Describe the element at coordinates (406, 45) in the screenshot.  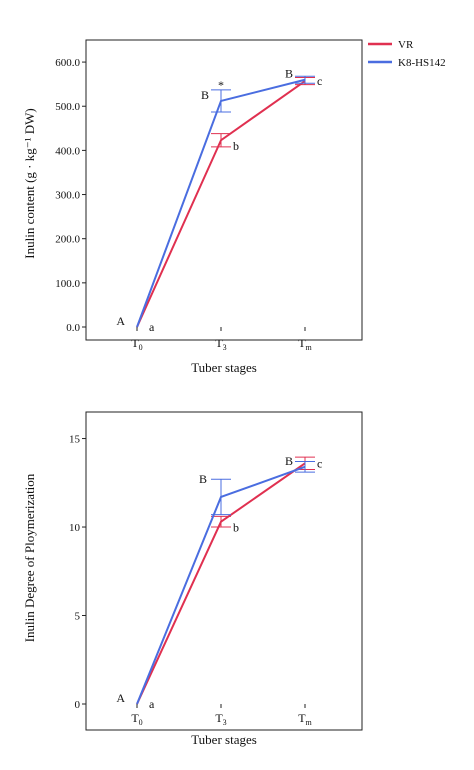
I see `legend-label-vr: VR` at that location.